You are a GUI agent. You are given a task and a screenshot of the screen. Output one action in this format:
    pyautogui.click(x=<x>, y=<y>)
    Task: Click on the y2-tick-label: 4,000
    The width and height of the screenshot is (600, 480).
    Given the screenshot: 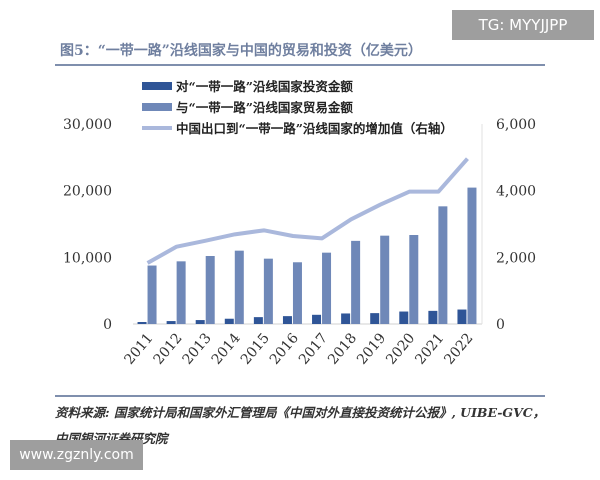 What is the action you would take?
    pyautogui.click(x=516, y=192)
    